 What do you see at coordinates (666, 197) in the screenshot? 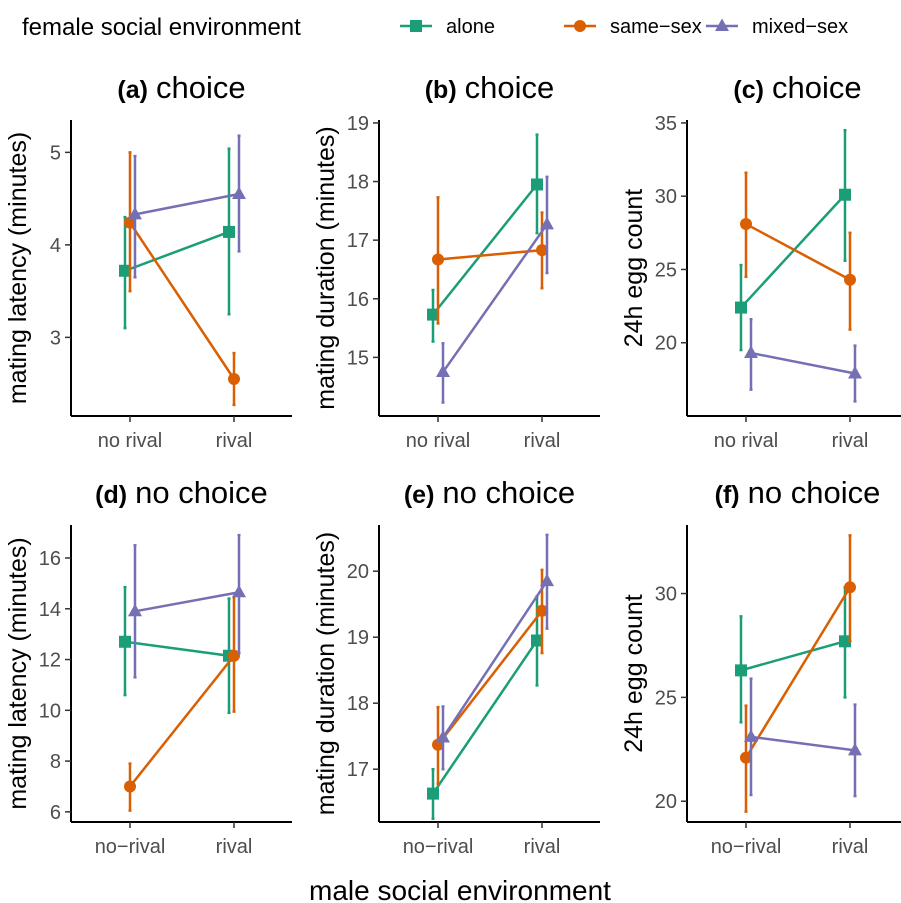
I see `y-tick-label: 30` at bounding box center [666, 197].